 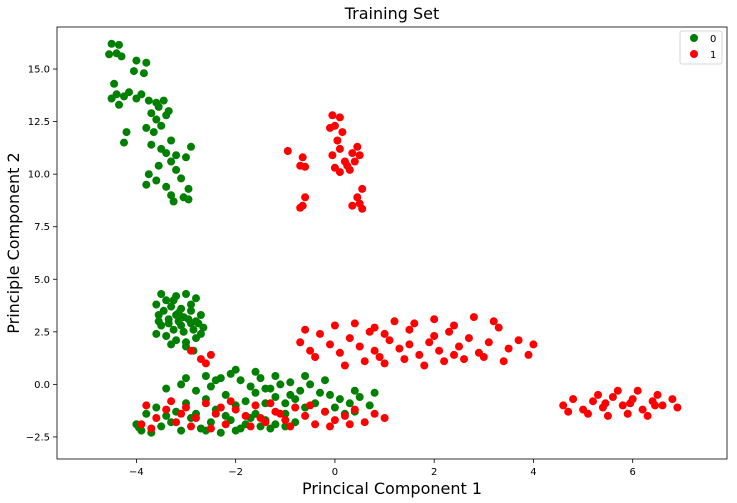 I want to click on legend: 0 1, so click(x=701, y=47).